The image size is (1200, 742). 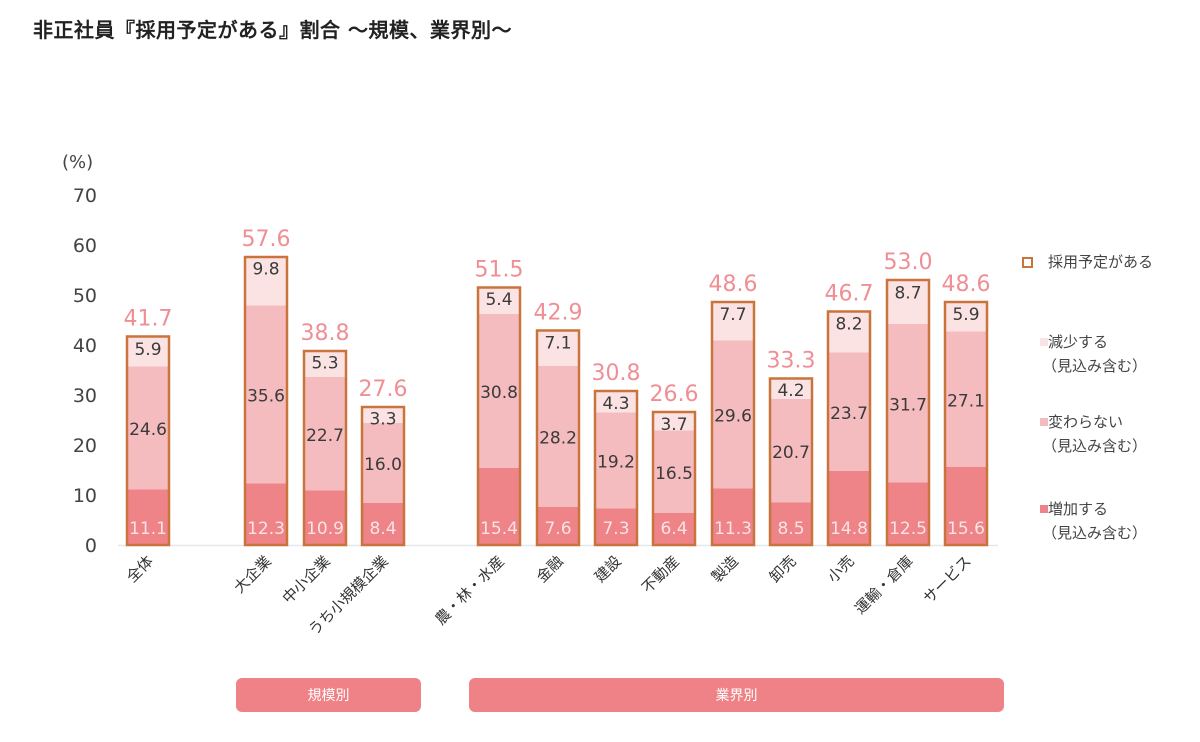 I want to click on segment-value-label-increase: 7.6, so click(x=557, y=529).